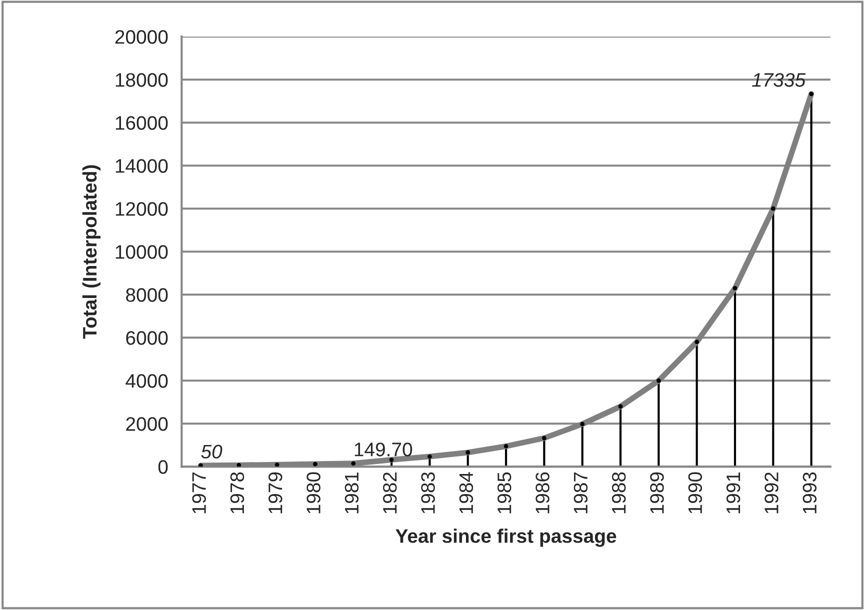 This screenshot has height=610, width=865. What do you see at coordinates (163, 467) in the screenshot?
I see `y-tick-label: 0` at bounding box center [163, 467].